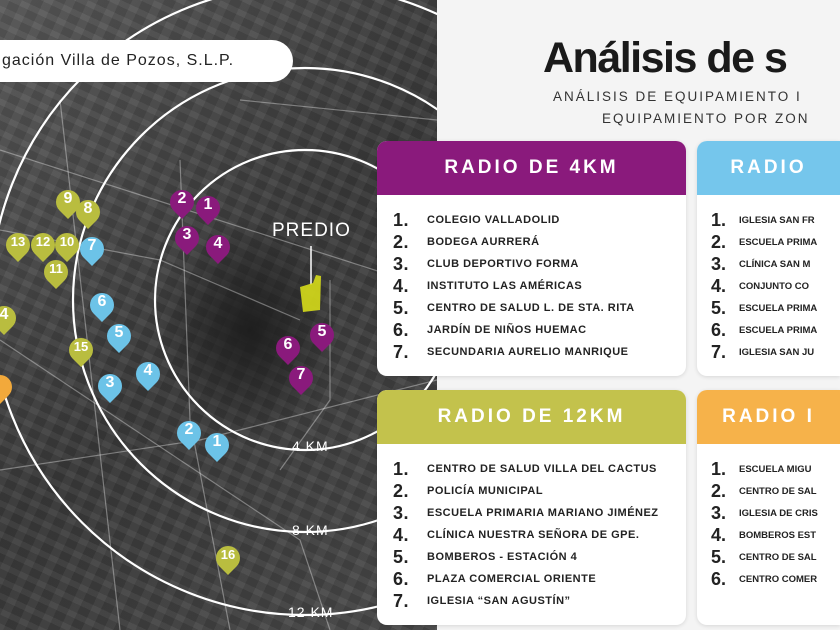 The height and width of the screenshot is (630, 840). Describe the element at coordinates (775, 491) in the screenshot. I see `list-item: 2. CENTRO DE SAL` at that location.